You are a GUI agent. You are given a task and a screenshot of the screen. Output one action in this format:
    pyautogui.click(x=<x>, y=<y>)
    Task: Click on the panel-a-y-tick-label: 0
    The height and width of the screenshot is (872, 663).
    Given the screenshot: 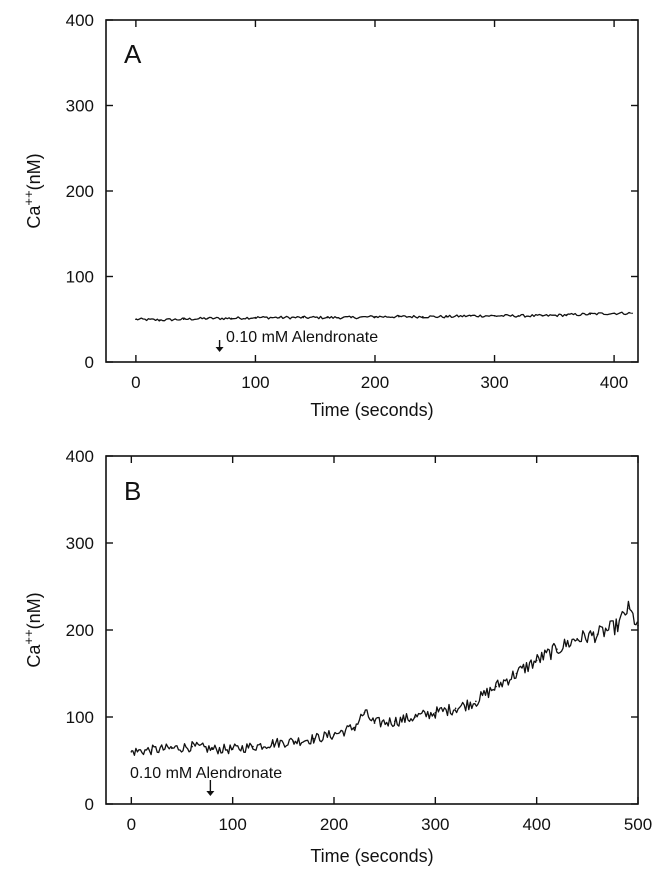 What is the action you would take?
    pyautogui.click(x=89, y=362)
    